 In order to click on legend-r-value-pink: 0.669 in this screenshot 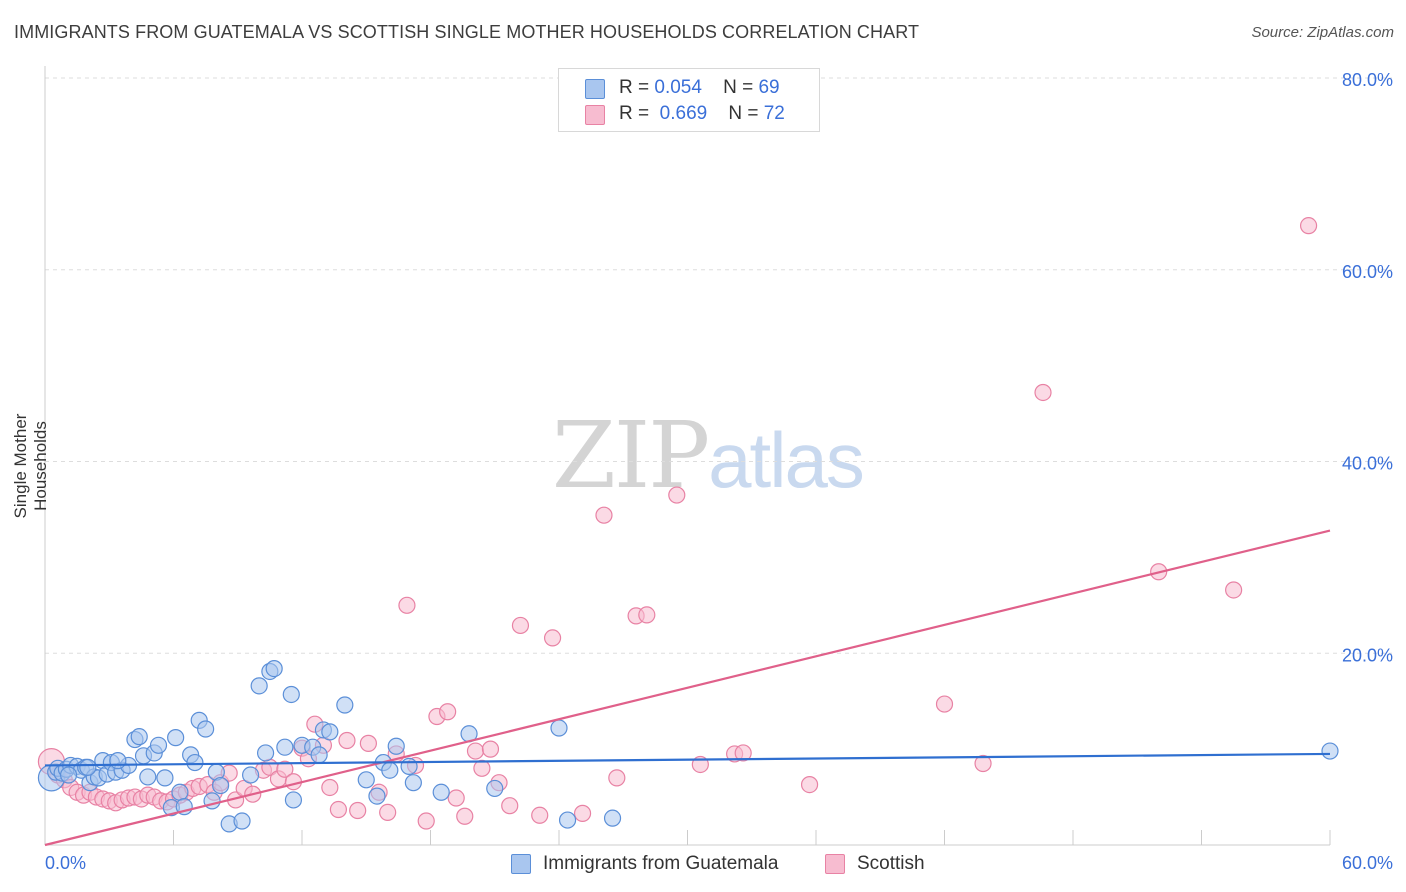, I will do `click(683, 113)`.